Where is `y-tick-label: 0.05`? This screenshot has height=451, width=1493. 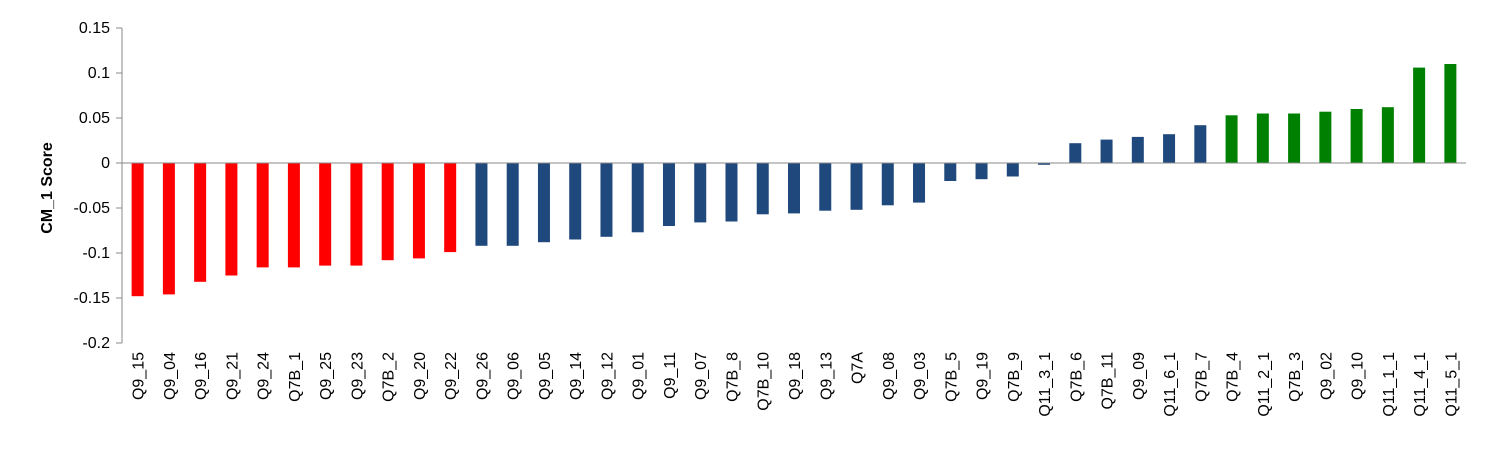 y-tick-label: 0.05 is located at coordinates (94, 118).